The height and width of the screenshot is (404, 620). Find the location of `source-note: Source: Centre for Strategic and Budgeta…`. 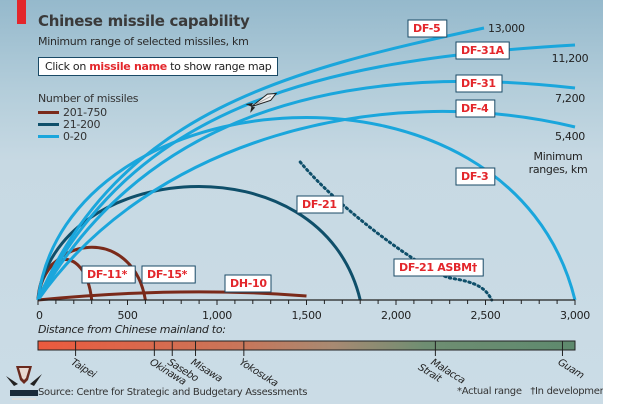

source-note: Source: Centre for Strategic and Budgeta… is located at coordinates (173, 392).